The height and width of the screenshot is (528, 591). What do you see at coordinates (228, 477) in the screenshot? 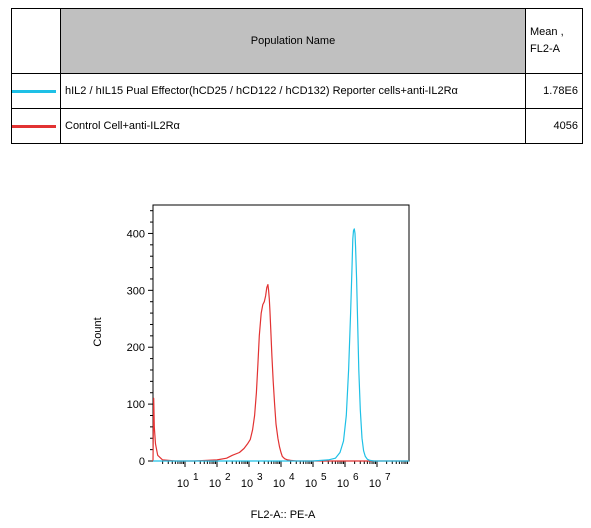
I see `x-tick-exponent: 2` at bounding box center [228, 477].